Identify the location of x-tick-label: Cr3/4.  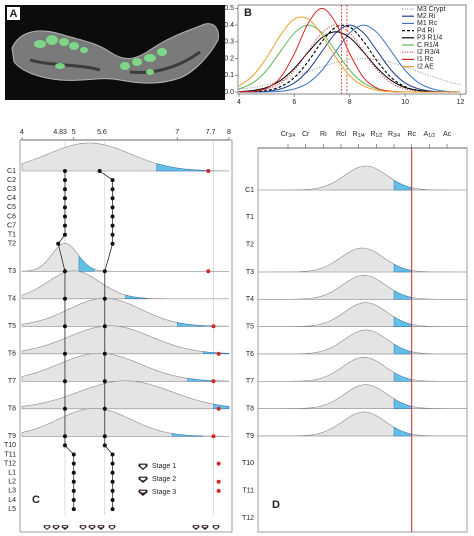
(288, 135).